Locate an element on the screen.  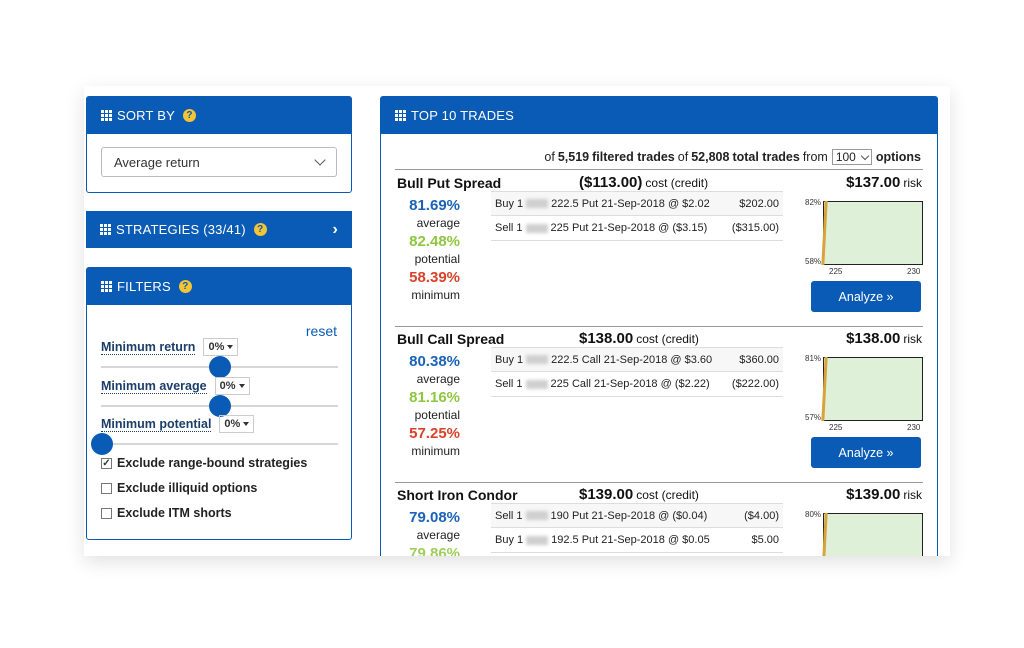
cost-value: ($113.00) is located at coordinates (611, 182).